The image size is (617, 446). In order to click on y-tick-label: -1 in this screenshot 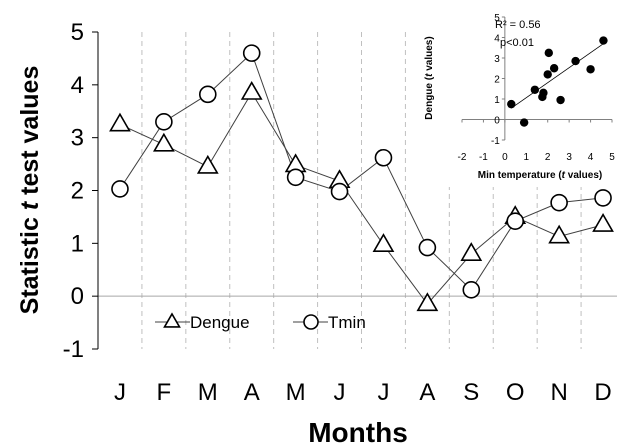, I will do `click(73, 349)`.